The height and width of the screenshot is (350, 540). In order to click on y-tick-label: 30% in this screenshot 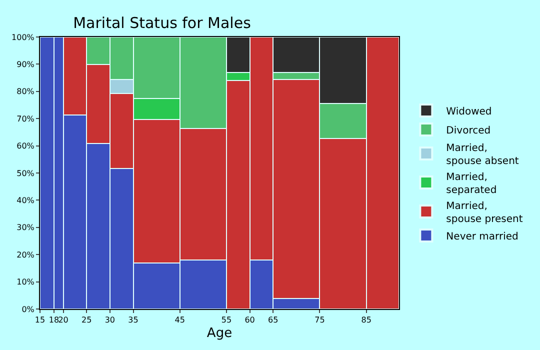, I will do `click(25, 227)`.